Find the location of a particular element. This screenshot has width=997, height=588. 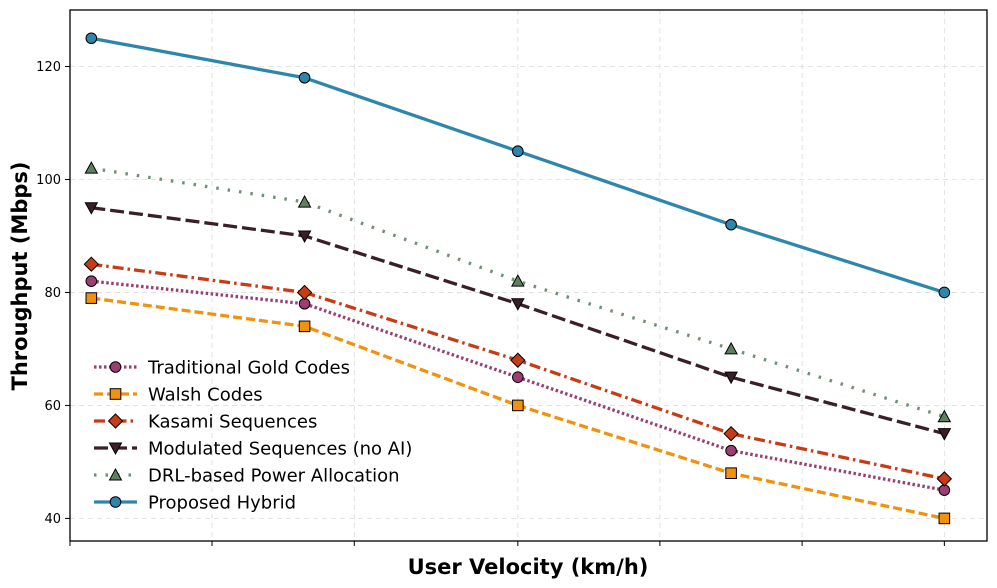

y-tick-label: 120 is located at coordinates (48, 67).